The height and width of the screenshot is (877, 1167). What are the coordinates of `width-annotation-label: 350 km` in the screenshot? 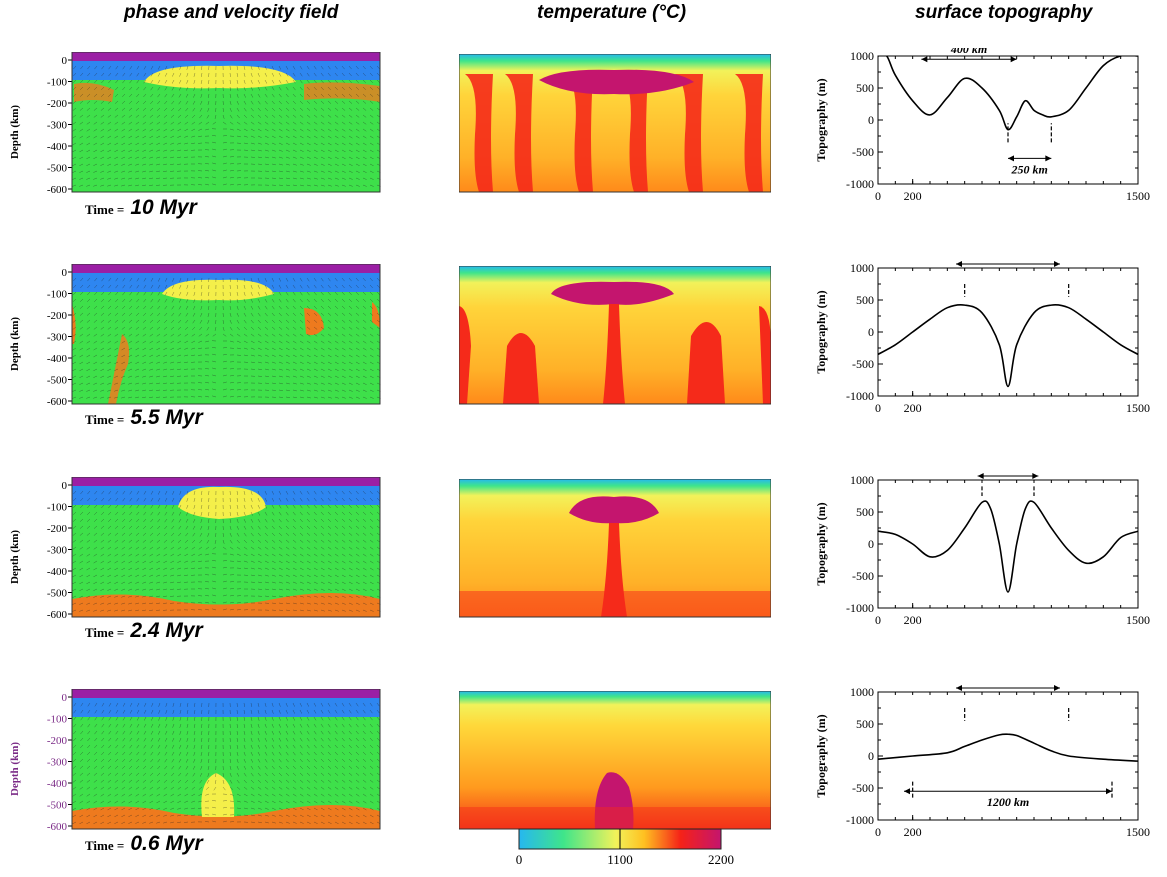 It's located at (1007, 472).